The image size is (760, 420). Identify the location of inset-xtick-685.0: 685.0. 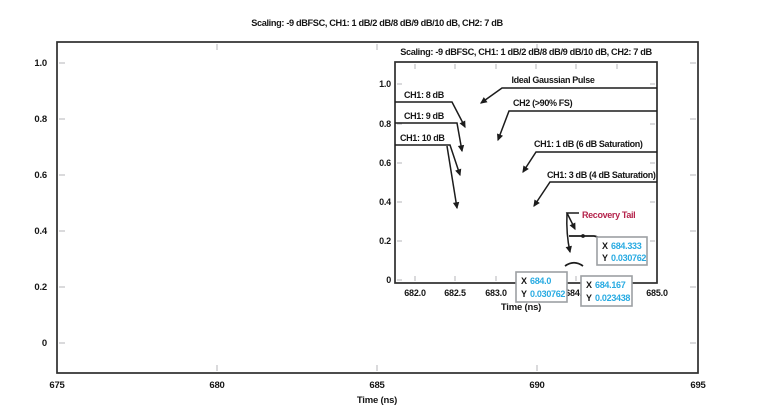
(657, 293).